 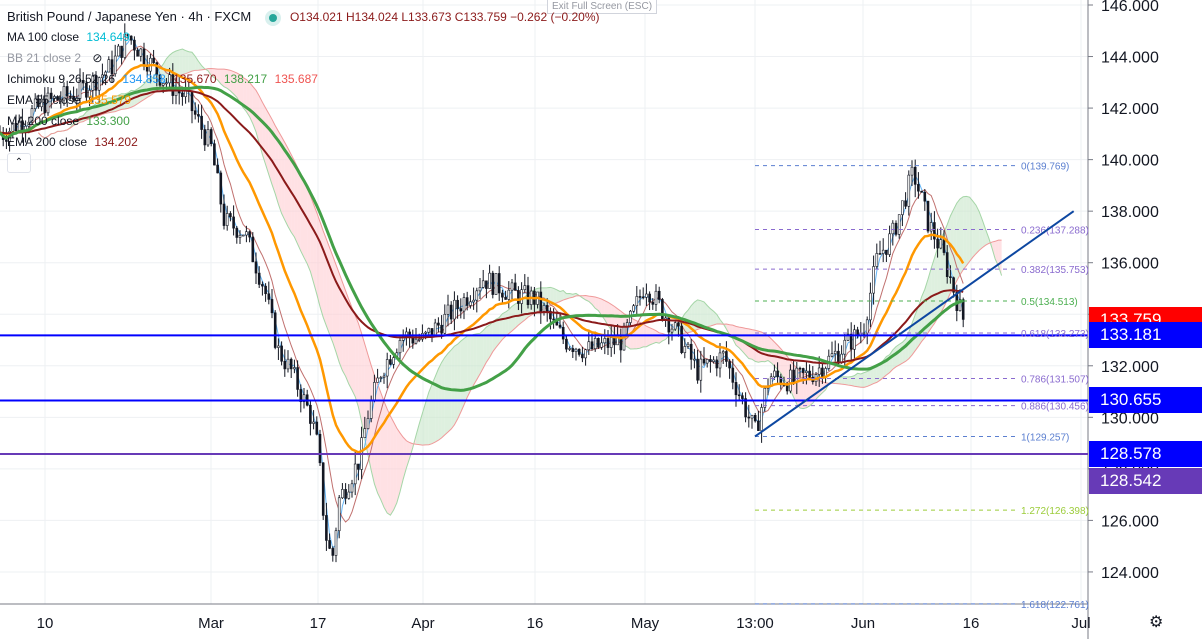 I want to click on indicator-legend-row: EMA 55 close 135.579, so click(x=303, y=100).